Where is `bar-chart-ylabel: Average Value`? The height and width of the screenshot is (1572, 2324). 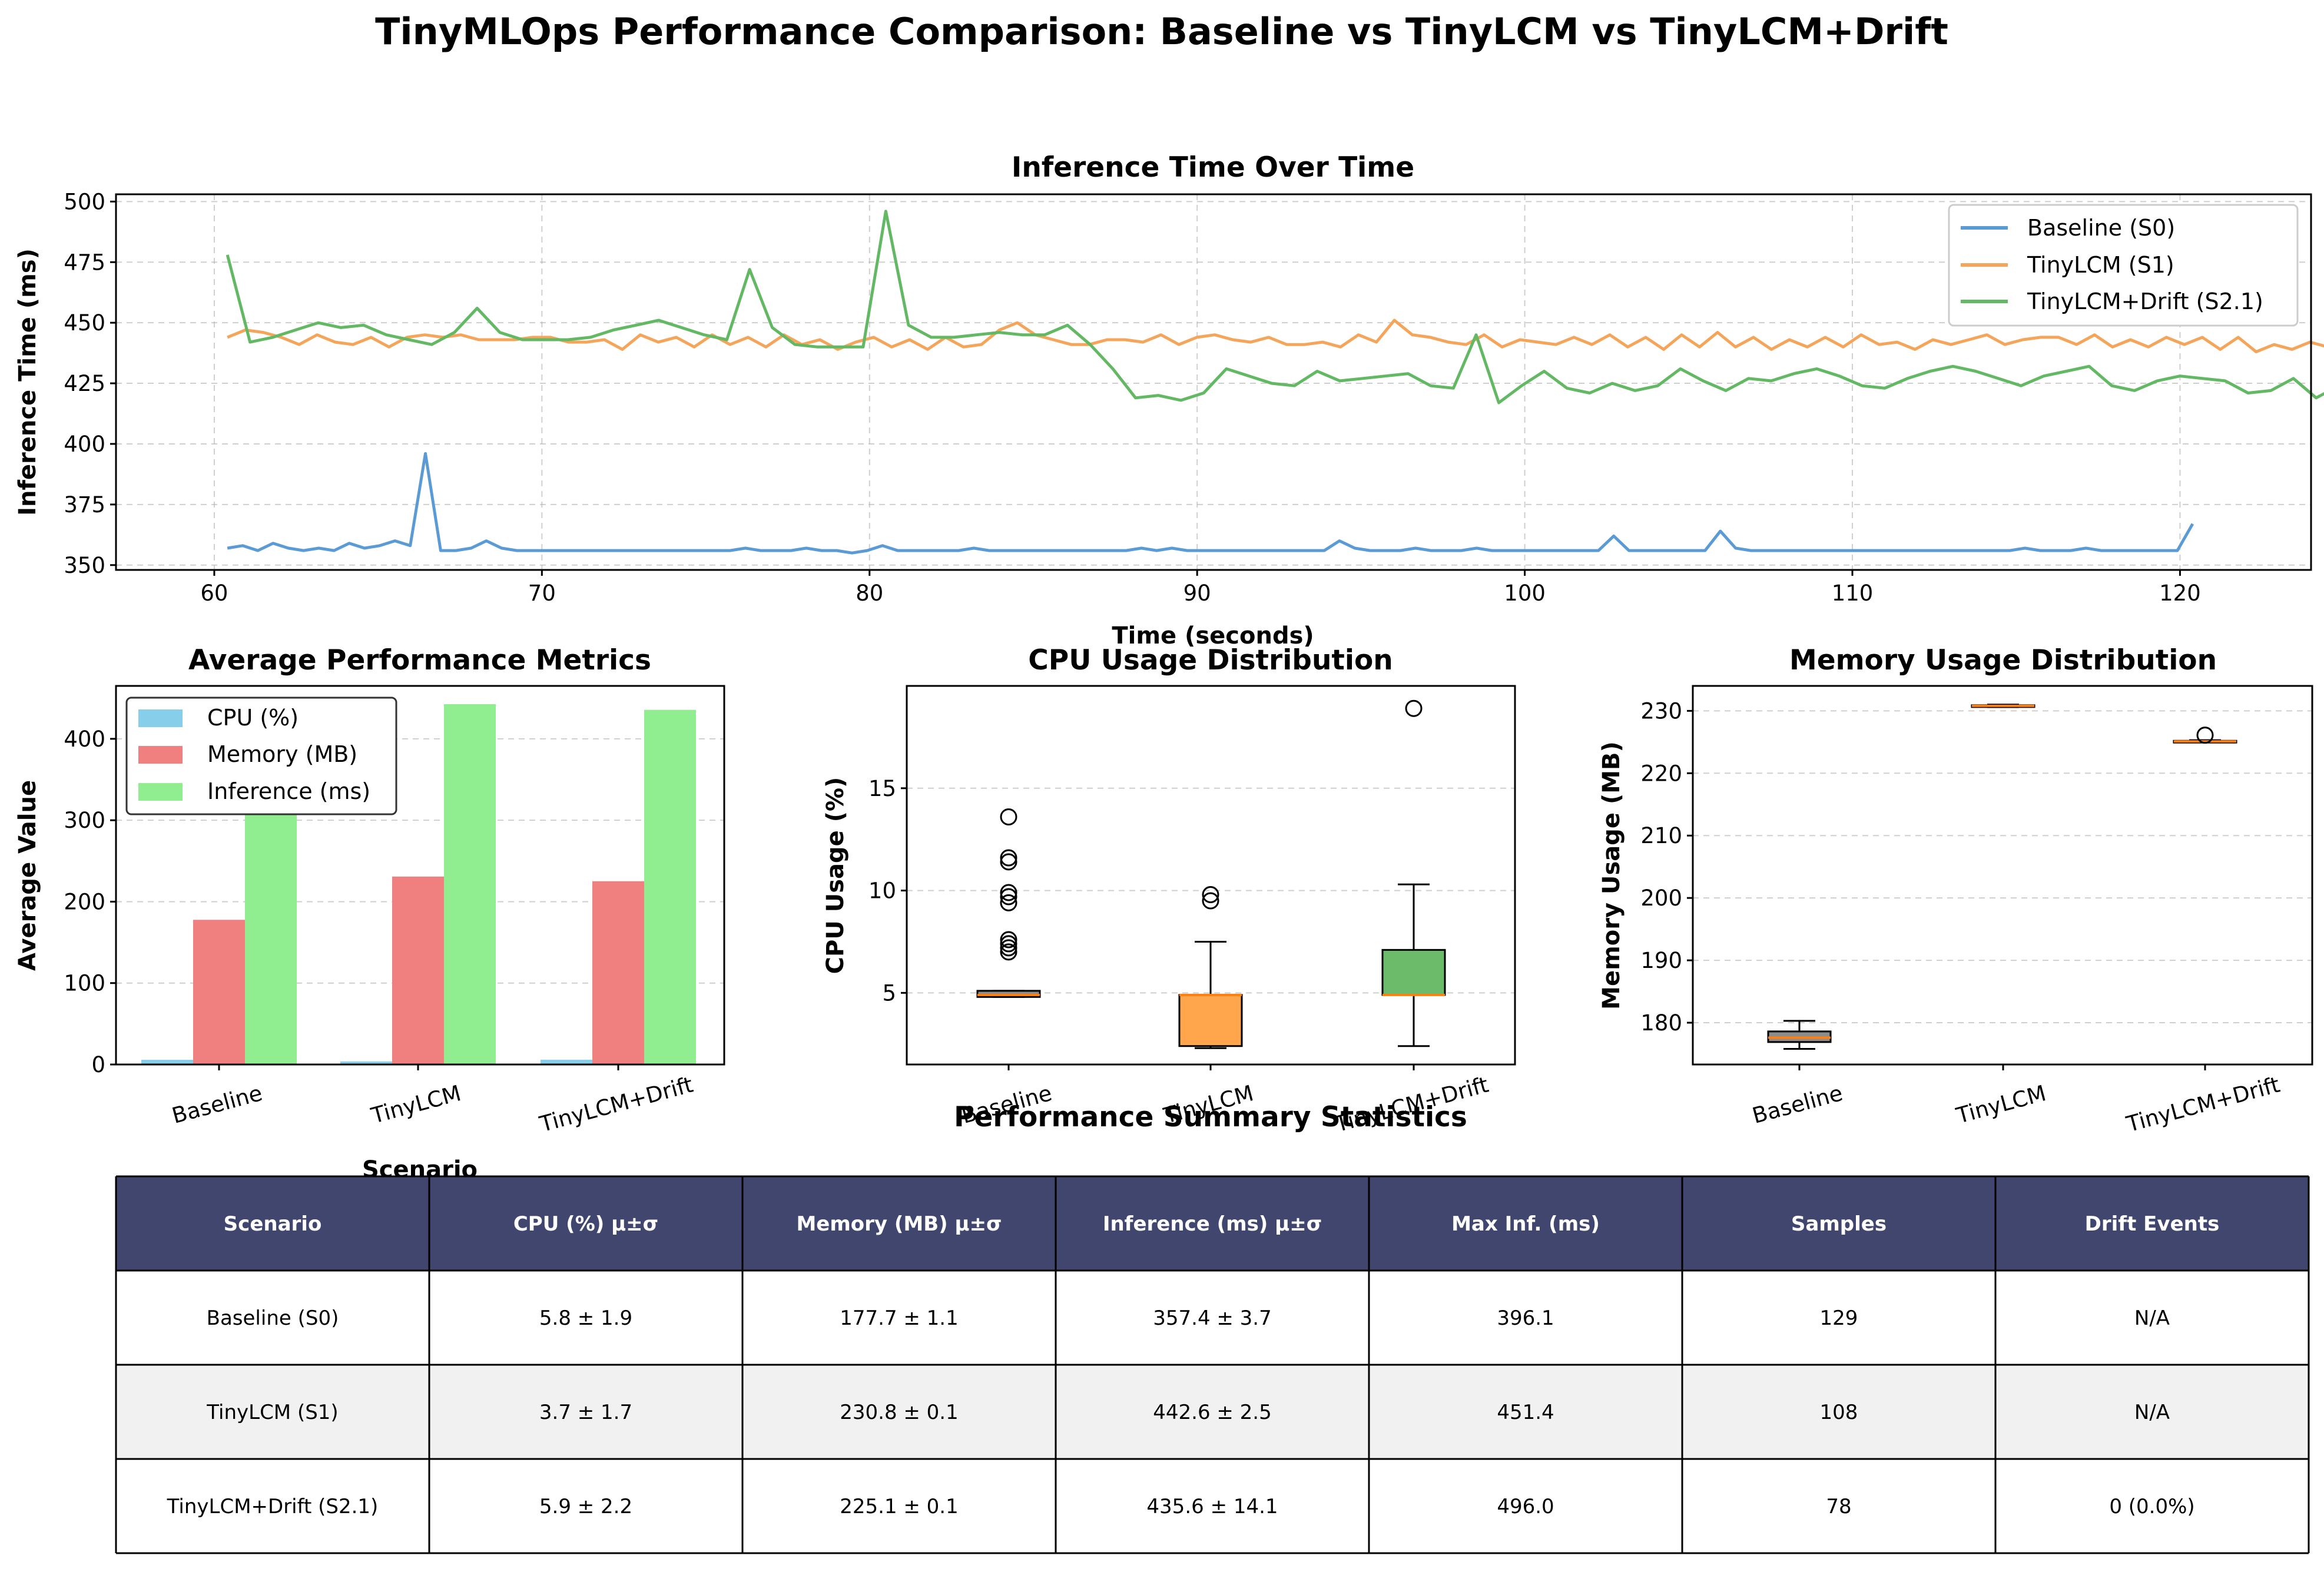
bar-chart-ylabel: Average Value is located at coordinates (27, 875).